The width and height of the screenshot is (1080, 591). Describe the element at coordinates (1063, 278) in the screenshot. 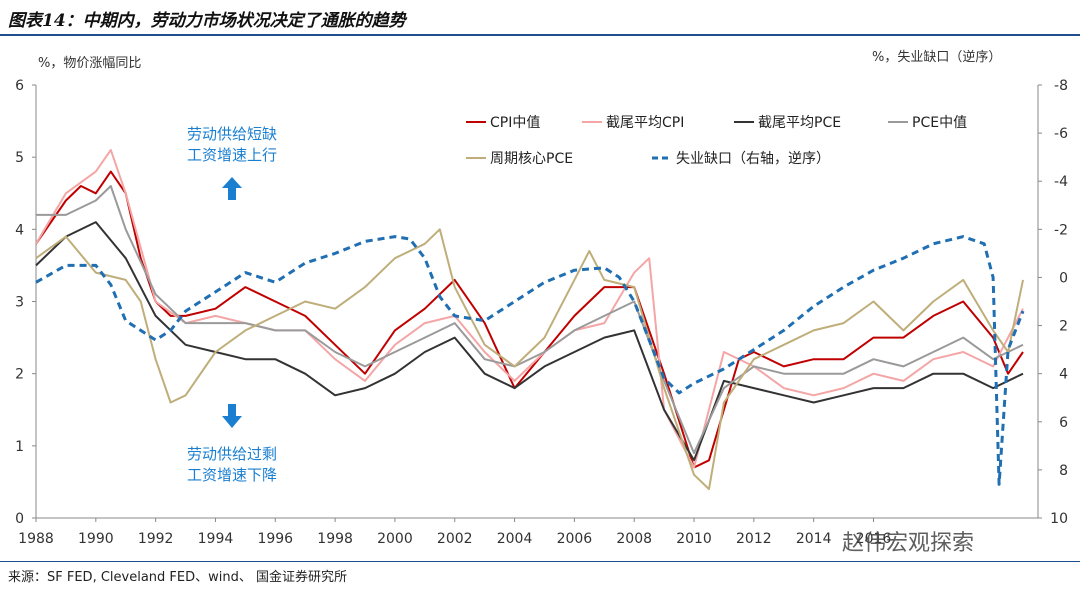

I see `right-y-tick-label: 0` at that location.